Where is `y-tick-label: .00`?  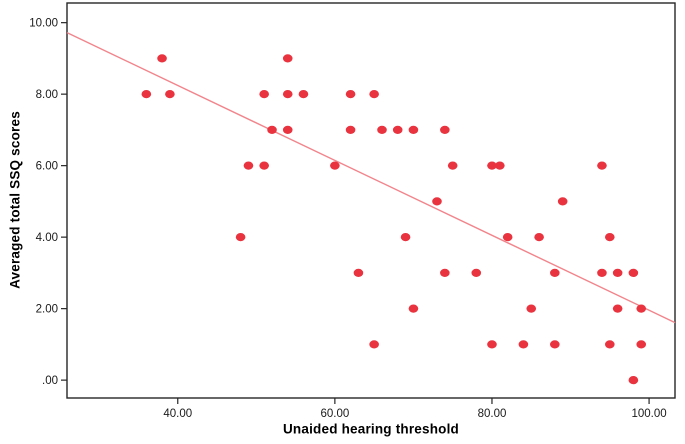 y-tick-label: .00 is located at coordinates (50, 381).